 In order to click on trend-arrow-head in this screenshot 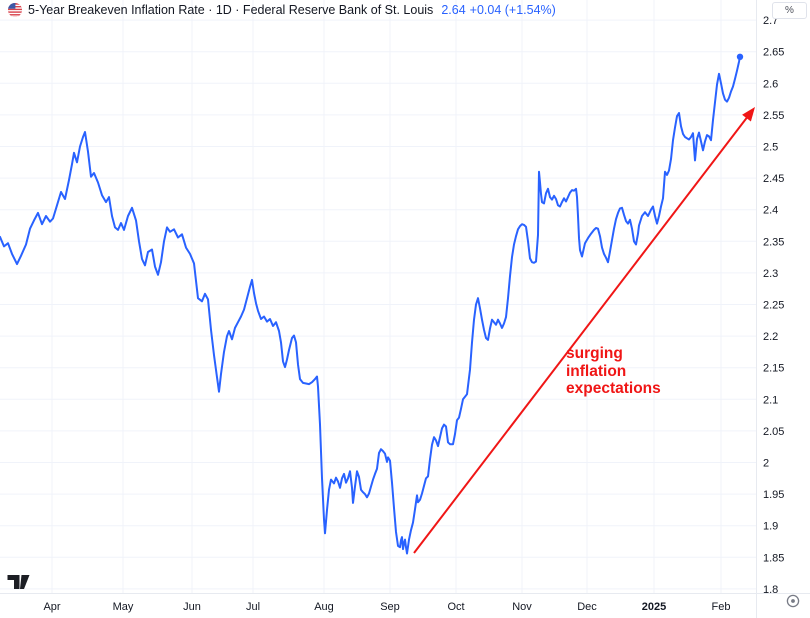, I will do `click(748, 114)`.